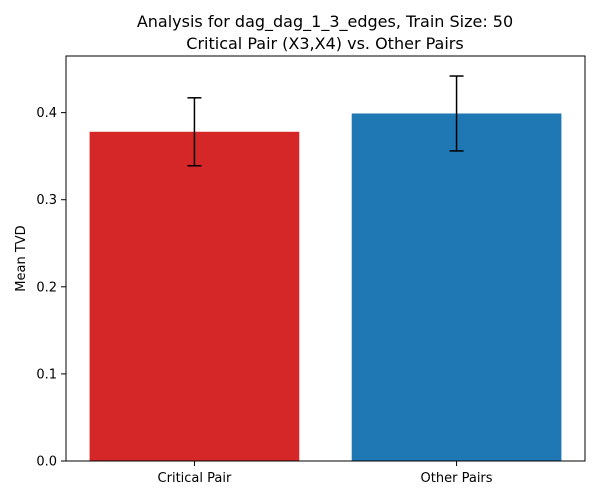  Describe the element at coordinates (325, 473) in the screenshot. I see `x-axis-ticks: Critical Pair Other Pairs` at that location.